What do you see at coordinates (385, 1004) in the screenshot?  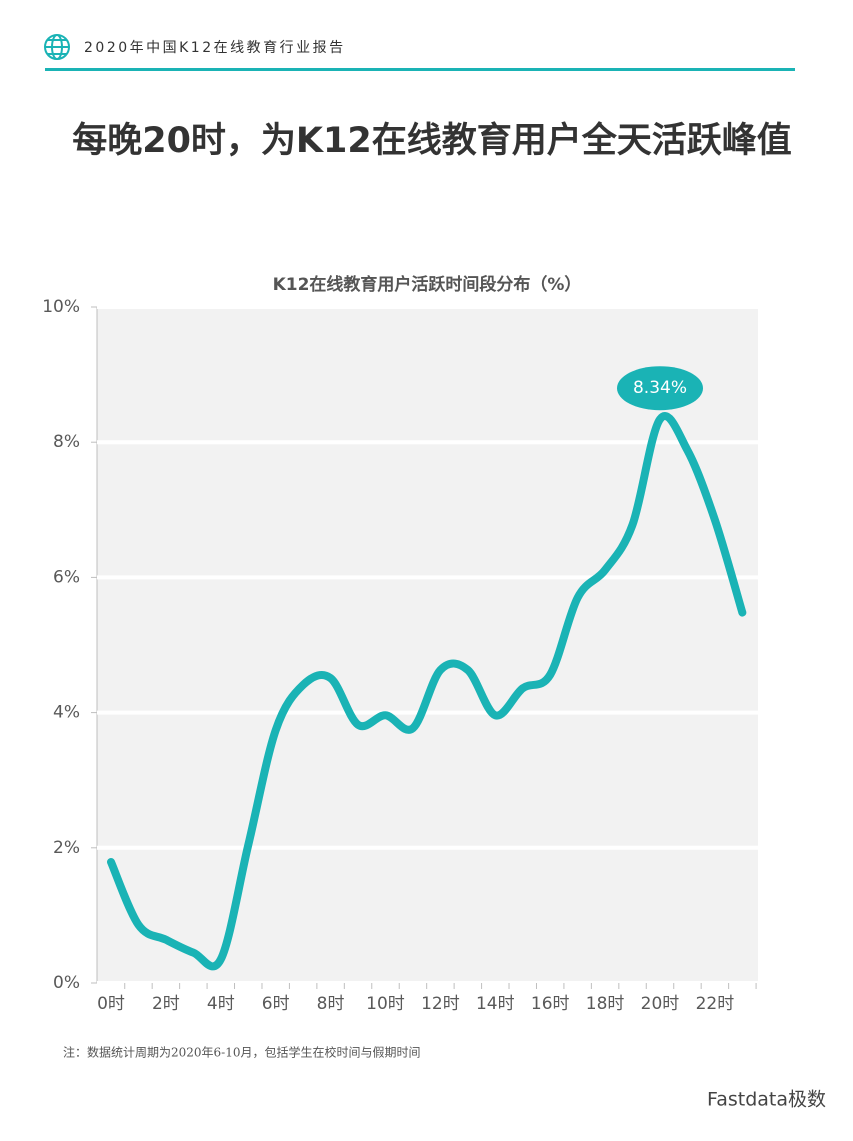 I see `x-tick-label: 10时` at bounding box center [385, 1004].